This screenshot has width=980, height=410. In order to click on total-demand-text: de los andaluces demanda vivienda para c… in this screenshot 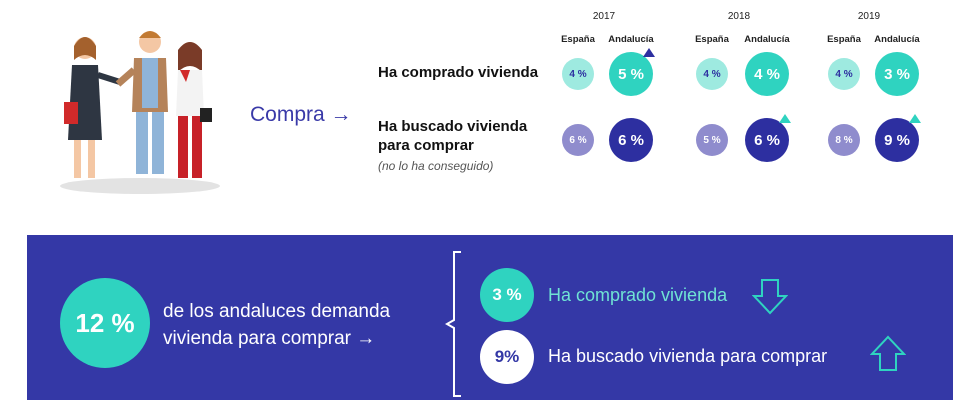, I will do `click(276, 325)`.